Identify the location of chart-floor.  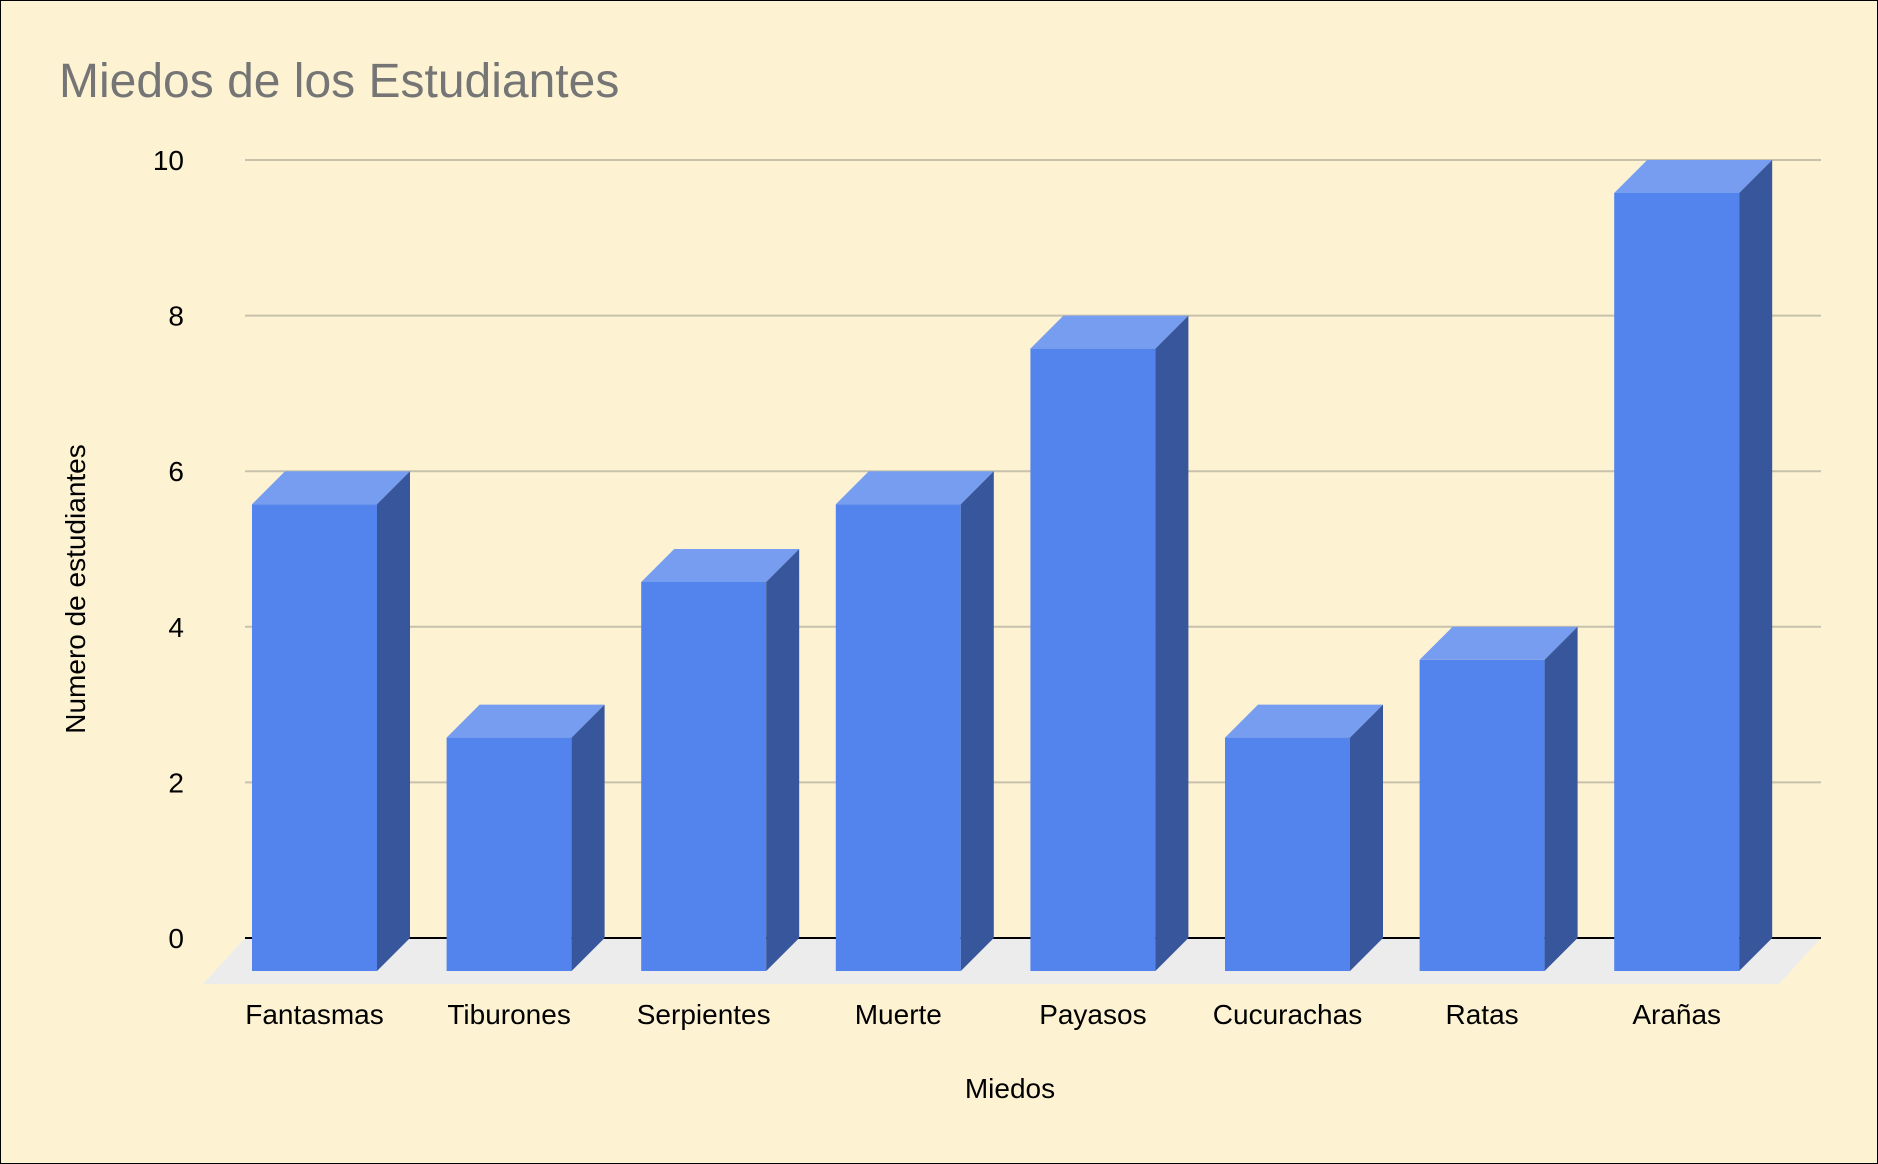
(1012, 961).